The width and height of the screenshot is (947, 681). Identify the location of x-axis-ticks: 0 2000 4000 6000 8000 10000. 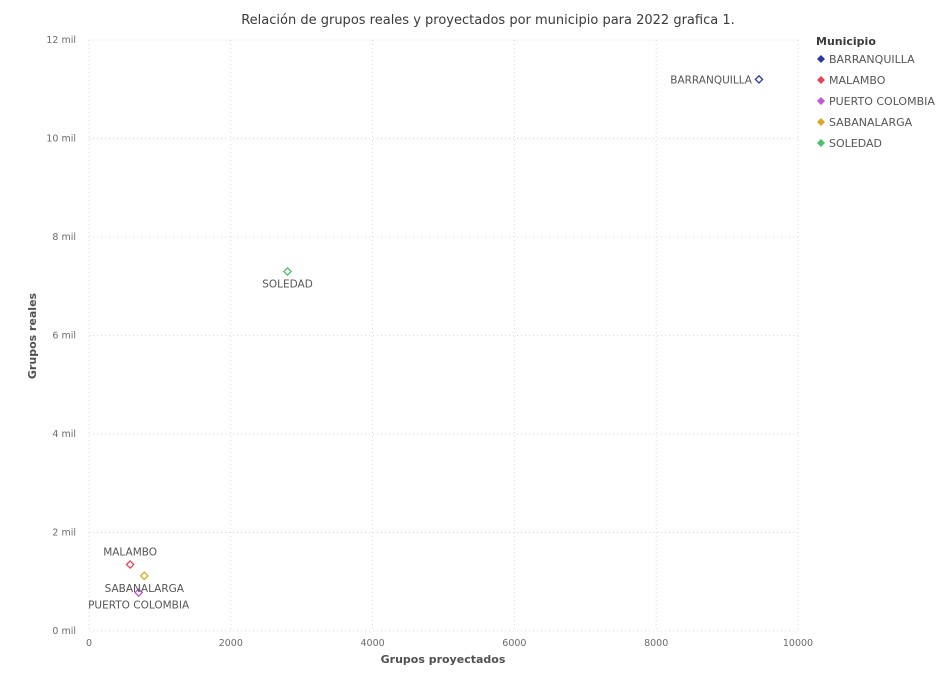
(449, 643).